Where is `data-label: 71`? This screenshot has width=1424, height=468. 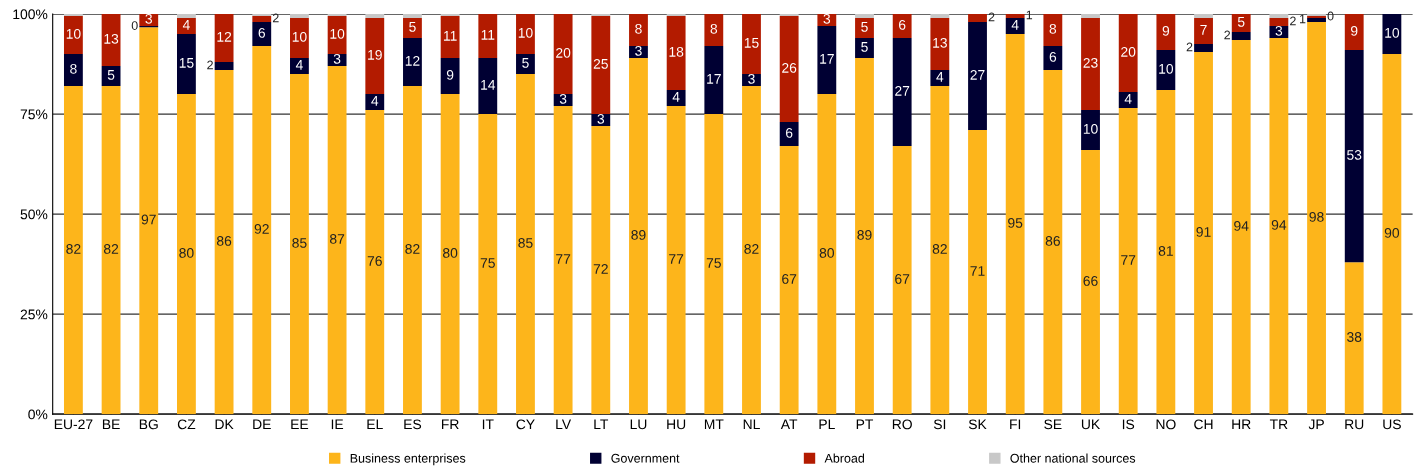
data-label: 71 is located at coordinates (977, 271).